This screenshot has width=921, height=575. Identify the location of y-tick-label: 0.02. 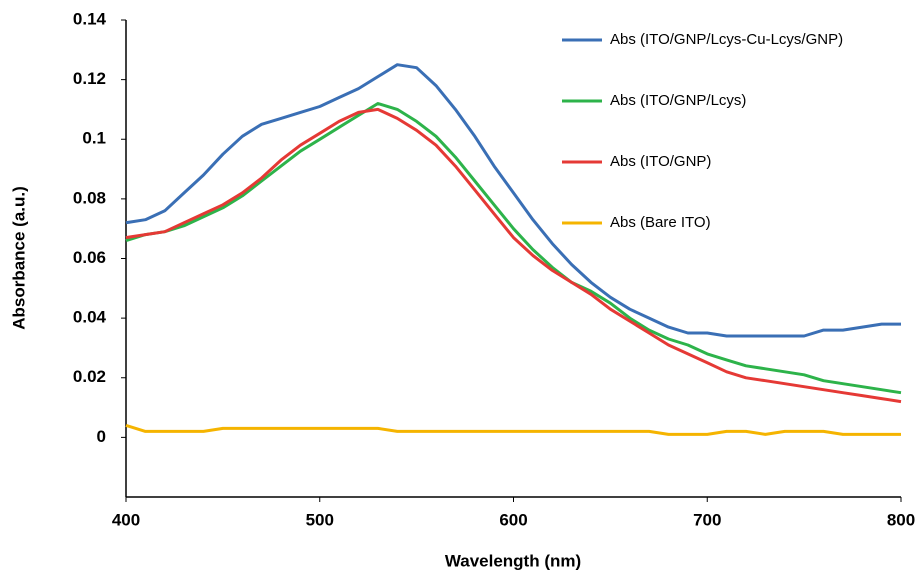
(89, 376).